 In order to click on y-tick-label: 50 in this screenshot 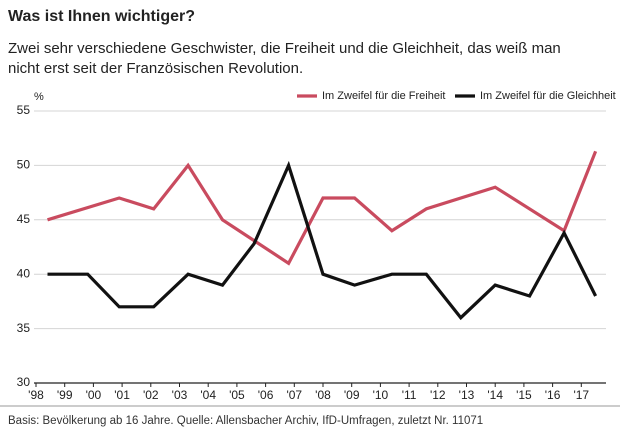, I will do `click(24, 165)`.